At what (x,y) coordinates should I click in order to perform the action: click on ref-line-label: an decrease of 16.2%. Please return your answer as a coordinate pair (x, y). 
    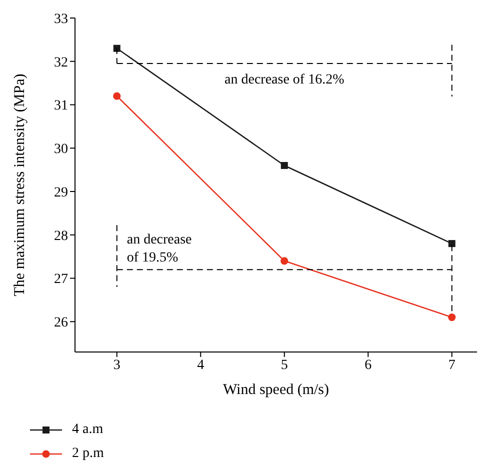
    Looking at the image, I should click on (284, 80).